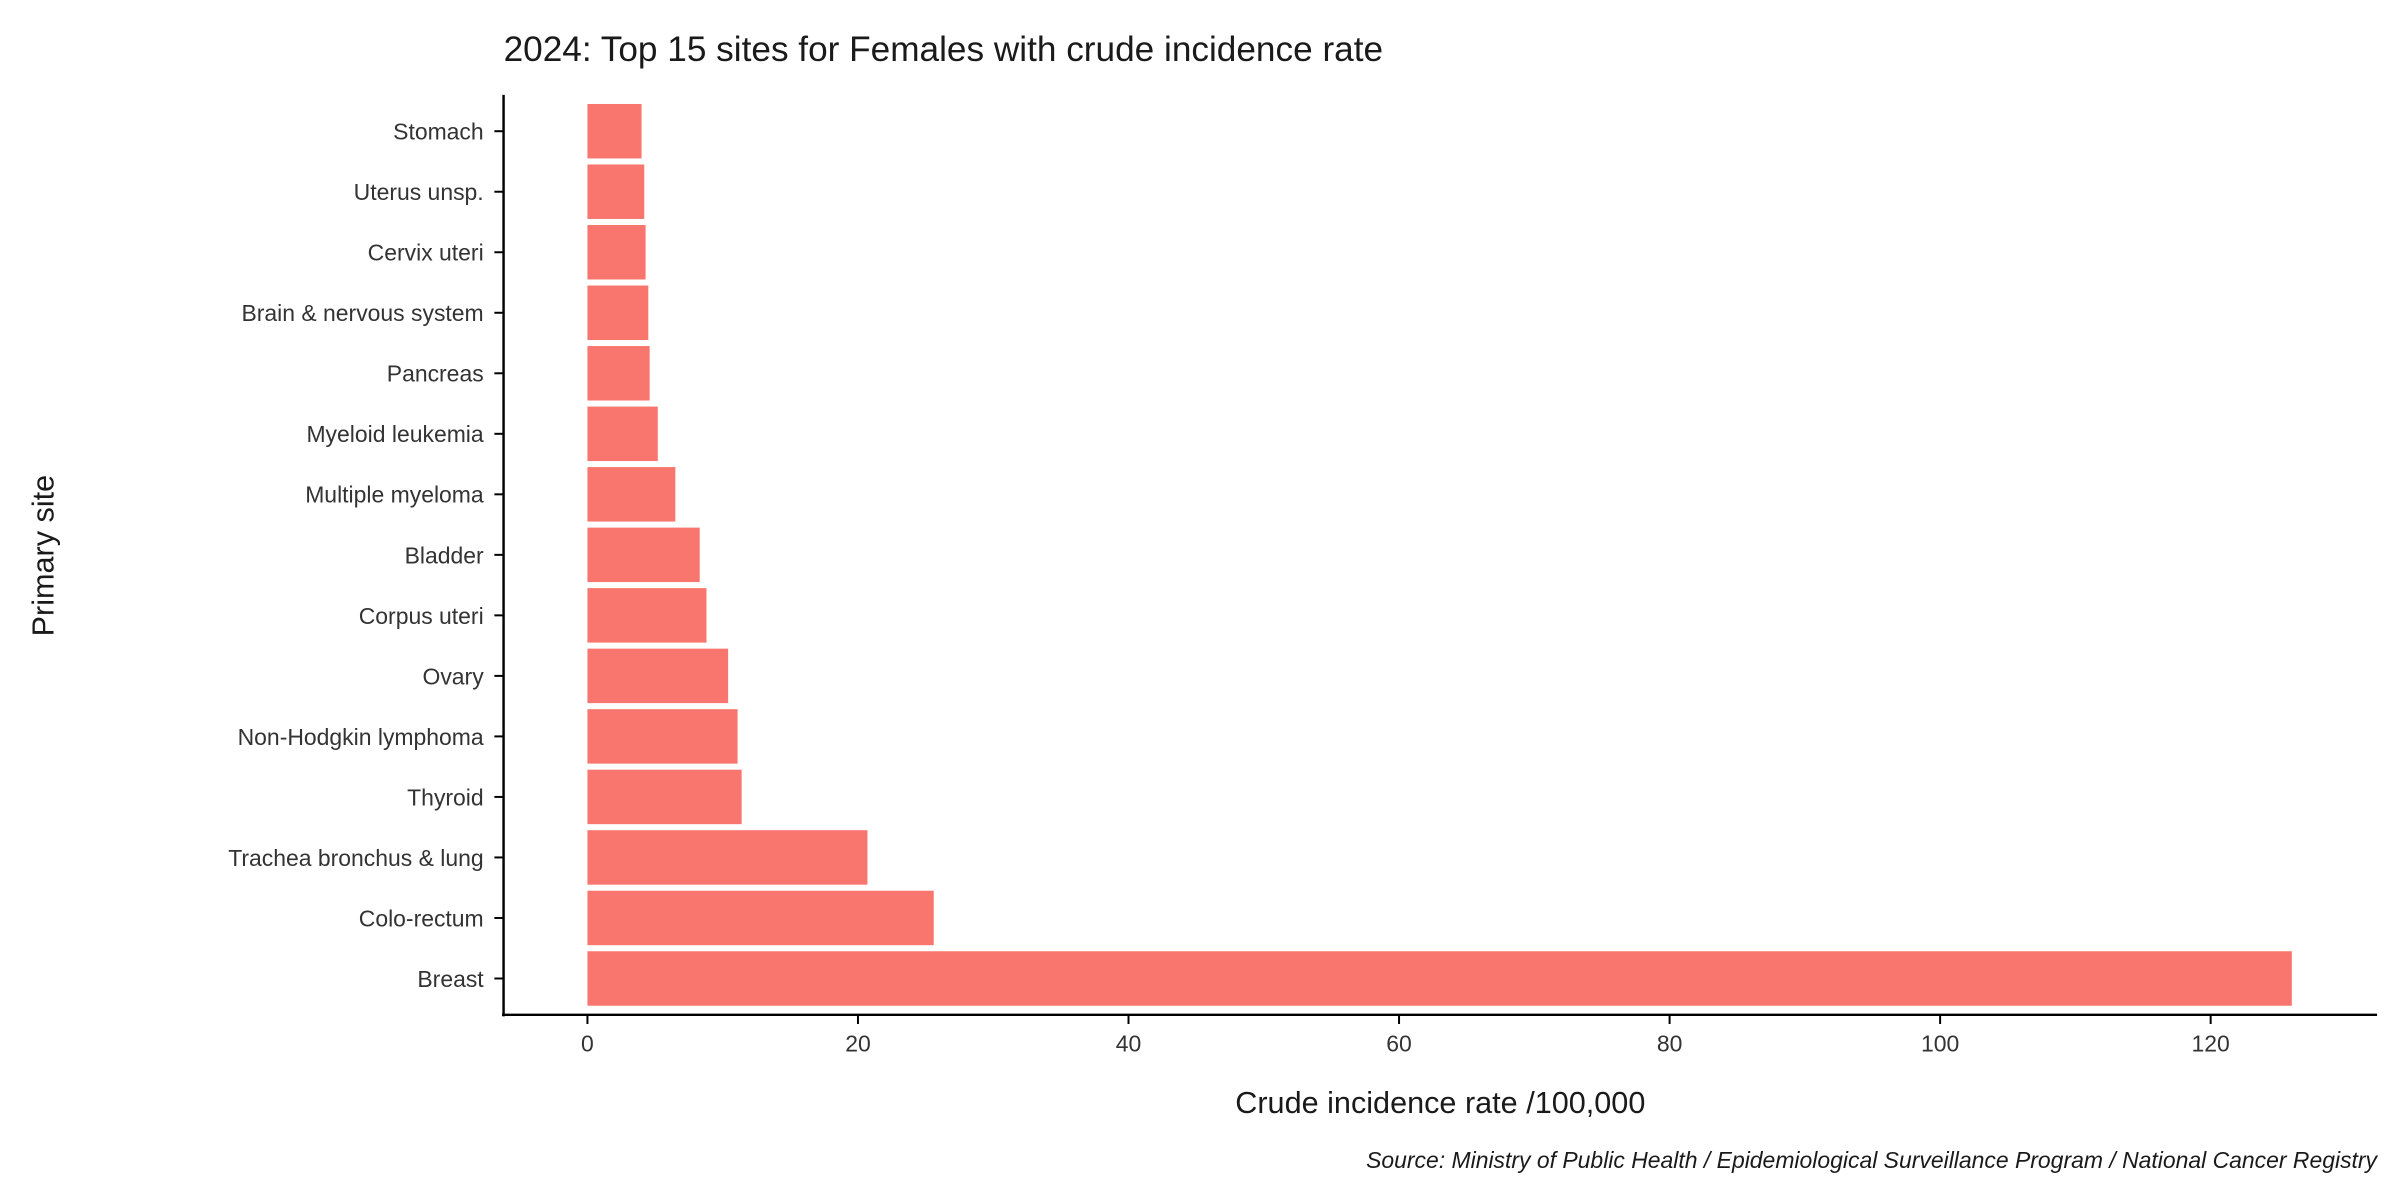 The image size is (2400, 1200). Describe the element at coordinates (2211, 1044) in the screenshot. I see `x-tick-label: 120` at that location.